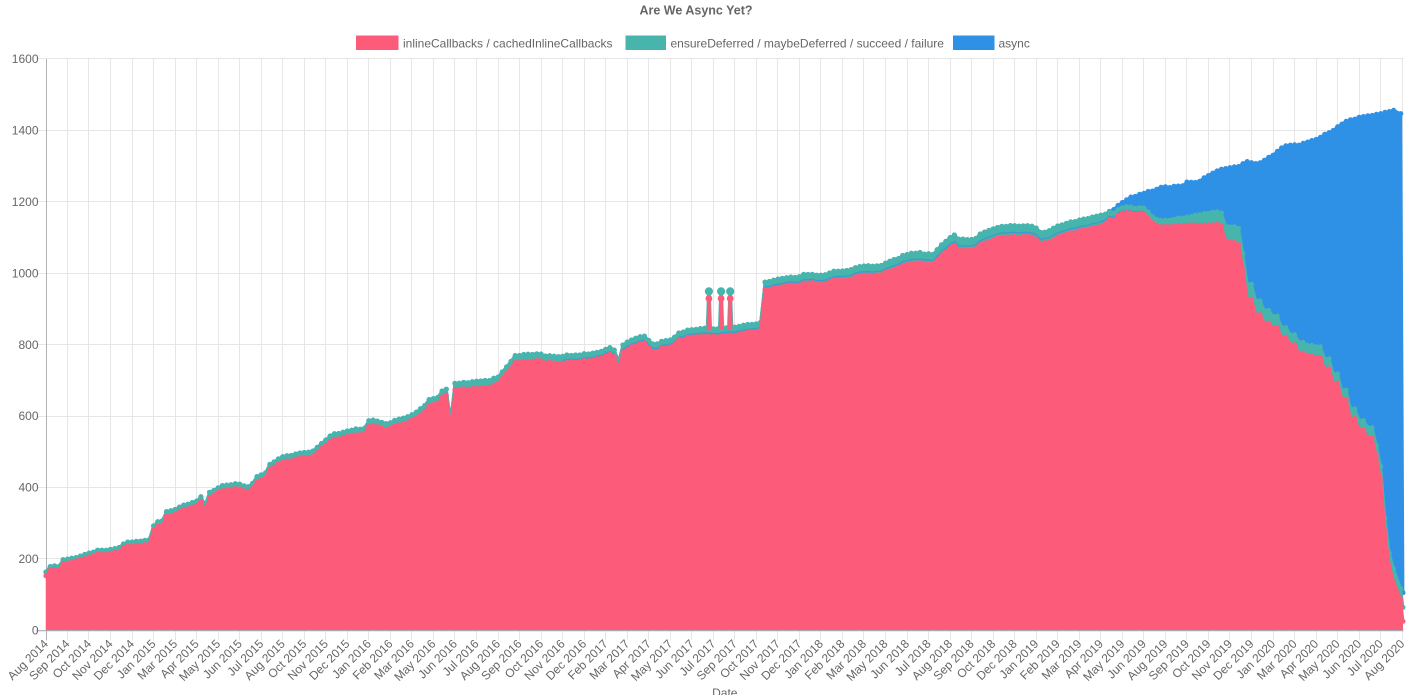 Image resolution: width=1421 pixels, height=700 pixels. Describe the element at coordinates (25, 273) in the screenshot. I see `svg-text: 1000` at that location.